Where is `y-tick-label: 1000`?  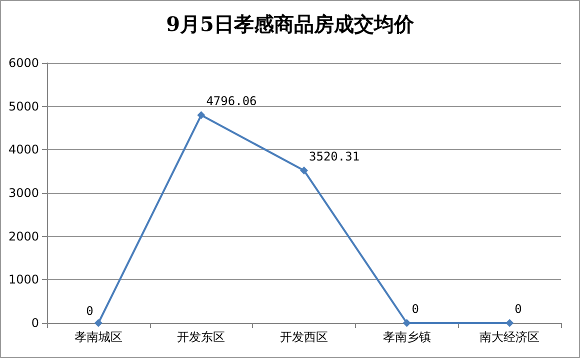 y-tick-label: 1000 is located at coordinates (23, 279).